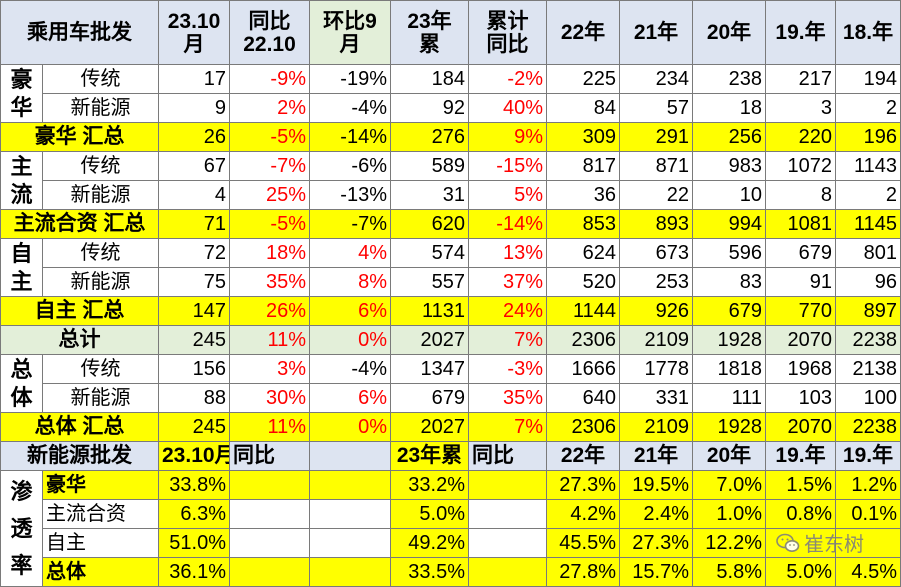  What do you see at coordinates (194, 340) in the screenshot?
I see `value-cell: 245` at bounding box center [194, 340].